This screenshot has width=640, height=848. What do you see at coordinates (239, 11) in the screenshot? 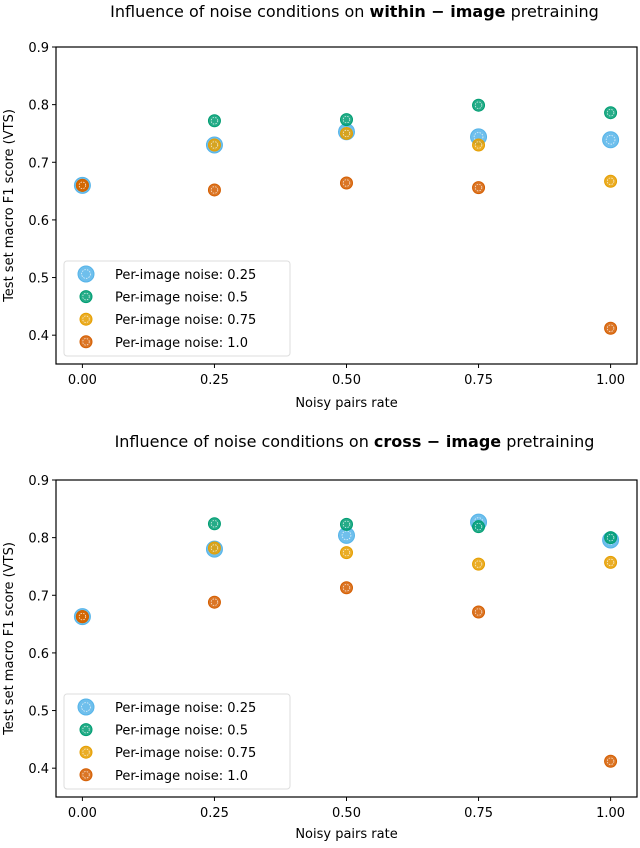
I see `chart-title-prefix: Influence of noise conditions on` at bounding box center [239, 11].